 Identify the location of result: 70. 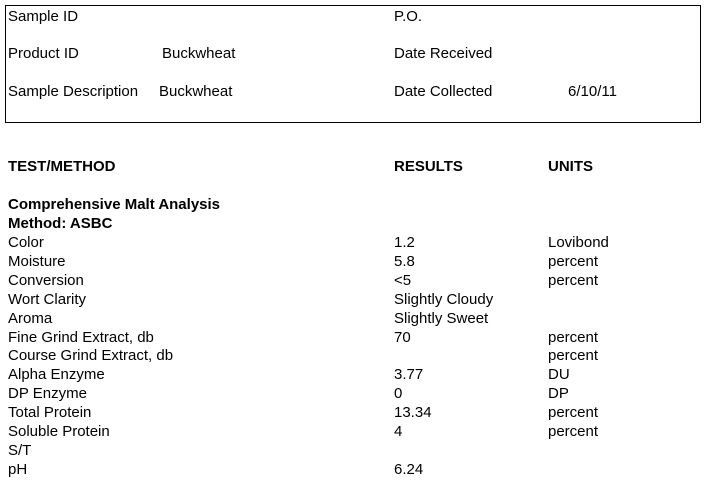
(402, 337).